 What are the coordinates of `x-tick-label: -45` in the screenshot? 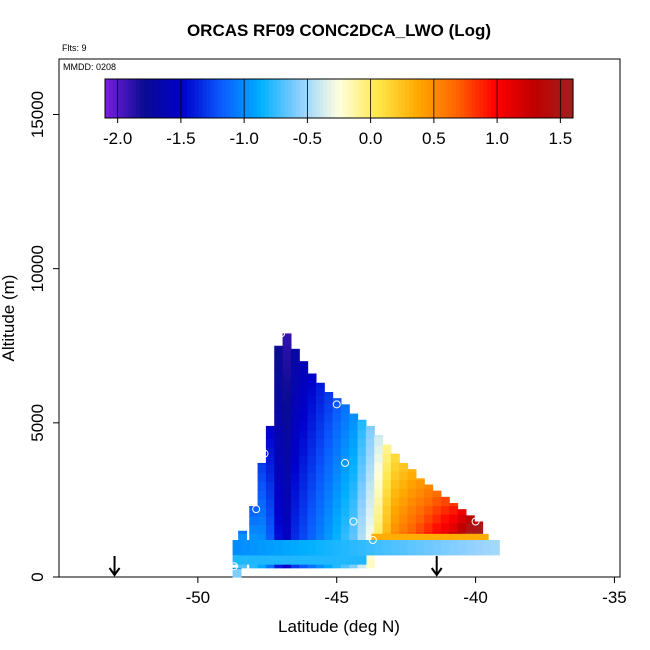 It's located at (336, 597).